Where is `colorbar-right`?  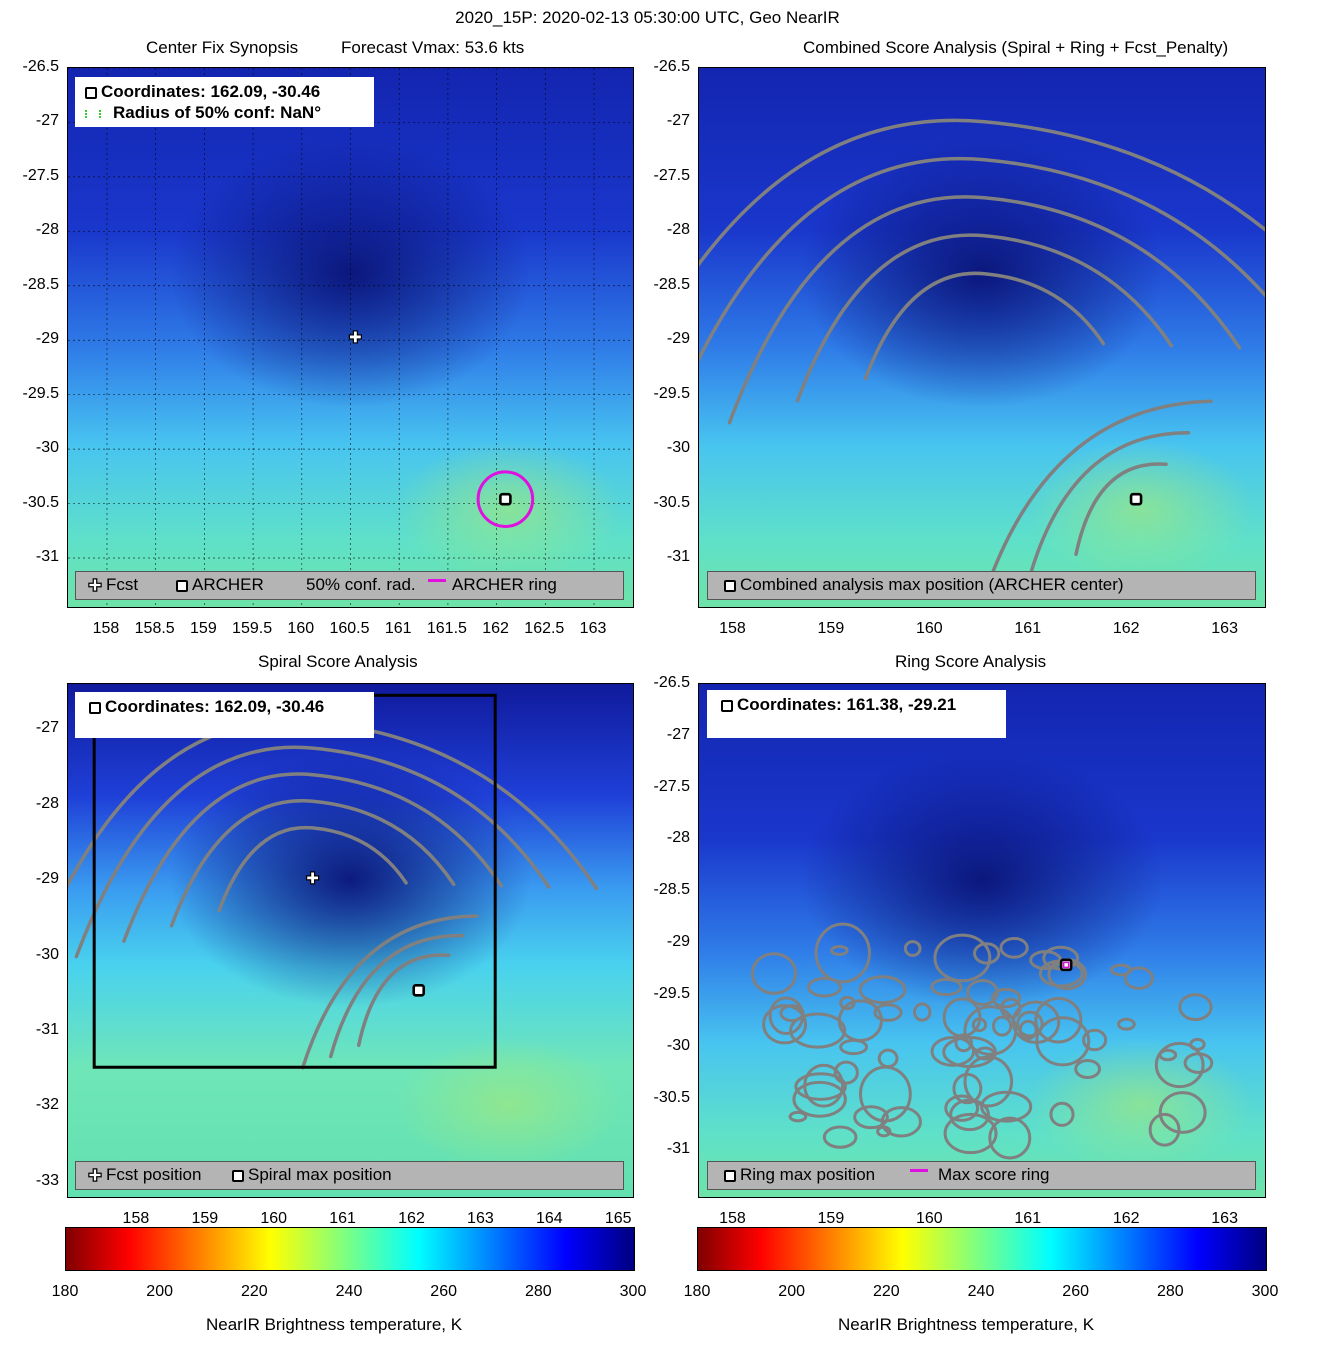
colorbar-right is located at coordinates (982, 1249).